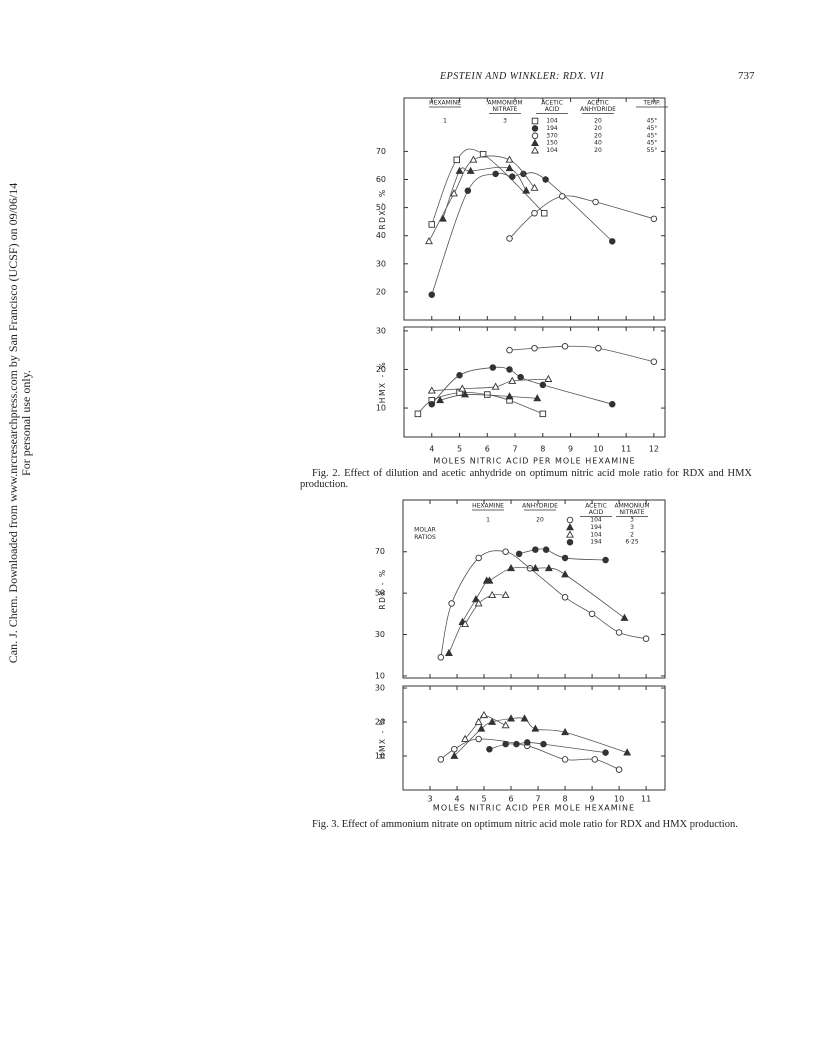 The width and height of the screenshot is (813, 1052). I want to click on x-tick-label: 11, so click(646, 799).